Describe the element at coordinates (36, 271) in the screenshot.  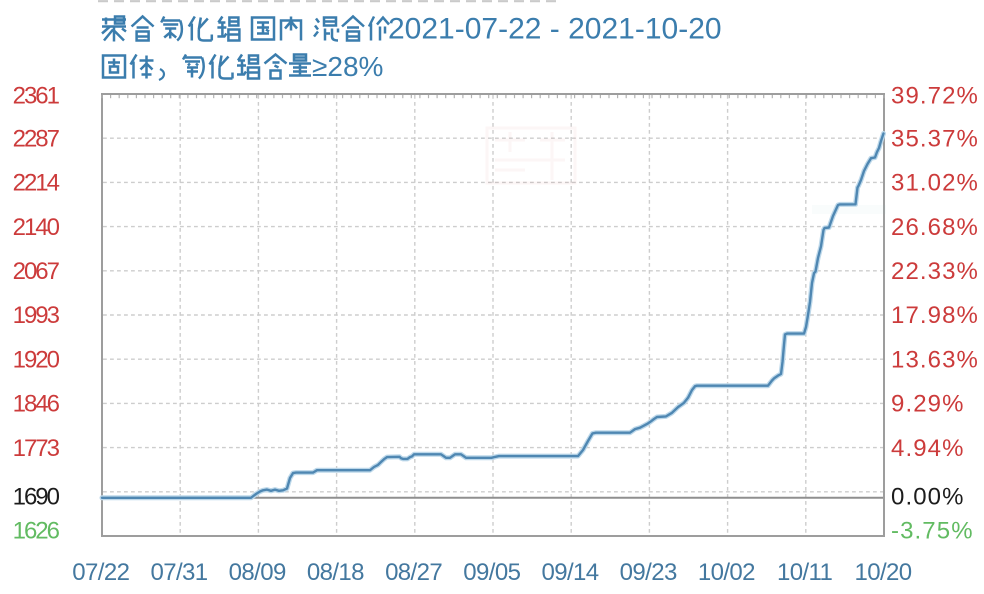
I see `svg-text: 2067` at that location.